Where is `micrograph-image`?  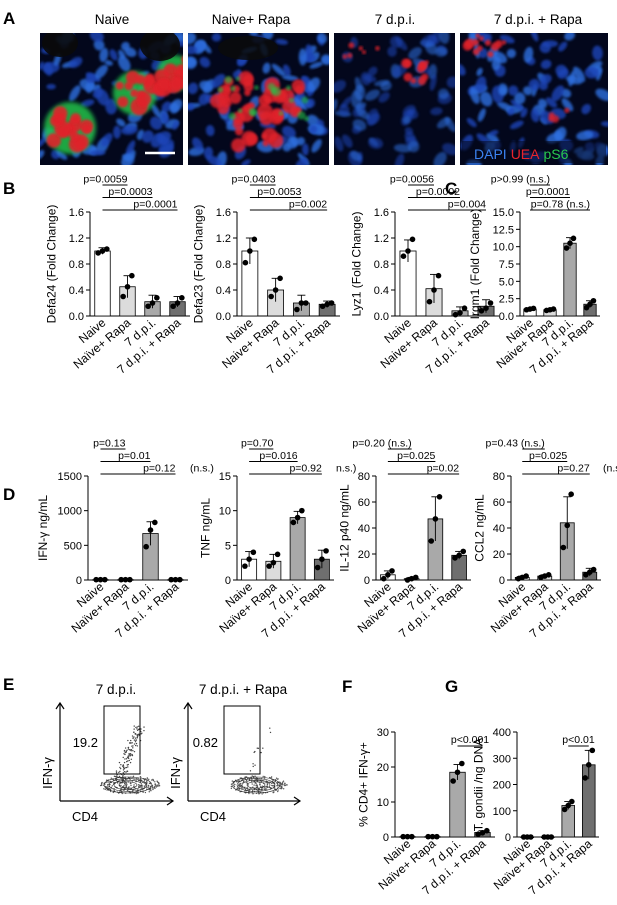
micrograph-image is located at coordinates (111, 99).